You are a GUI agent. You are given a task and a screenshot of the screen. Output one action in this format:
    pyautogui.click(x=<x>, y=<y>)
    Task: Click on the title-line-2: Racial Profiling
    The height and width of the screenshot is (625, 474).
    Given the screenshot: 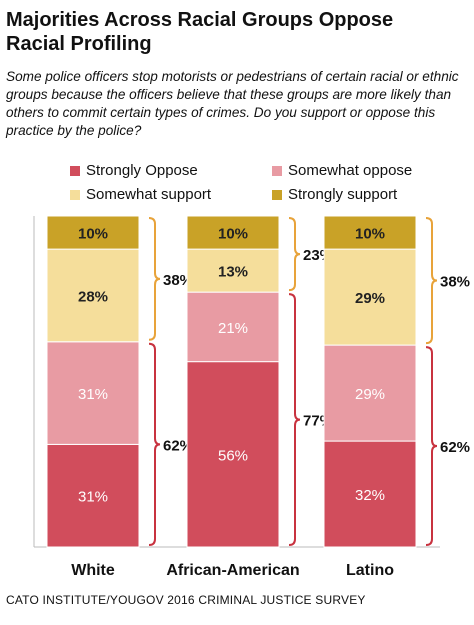 What is the action you would take?
    pyautogui.click(x=79, y=44)
    